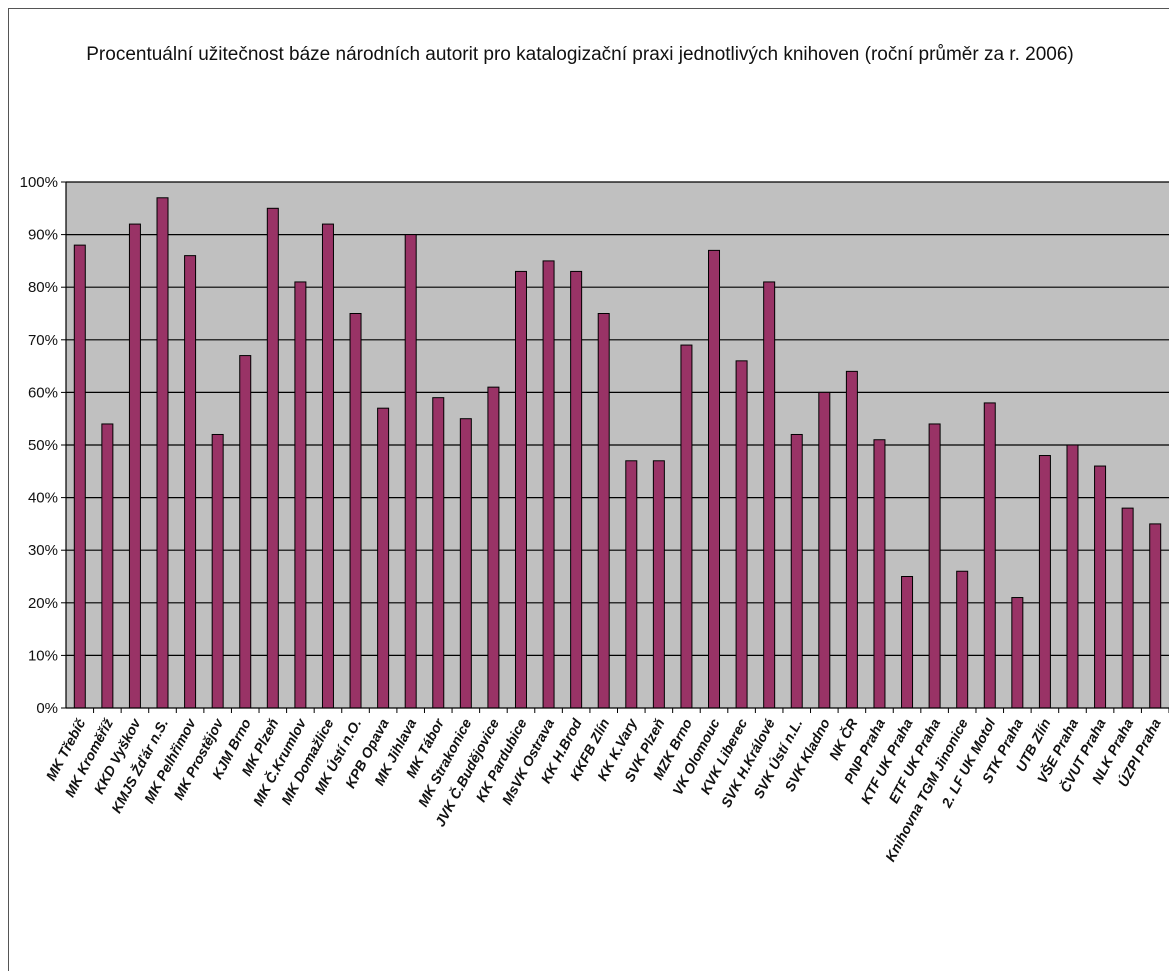 This screenshot has width=1169, height=971. What do you see at coordinates (43, 235) in the screenshot?
I see `y-tick-label: 90%` at bounding box center [43, 235].